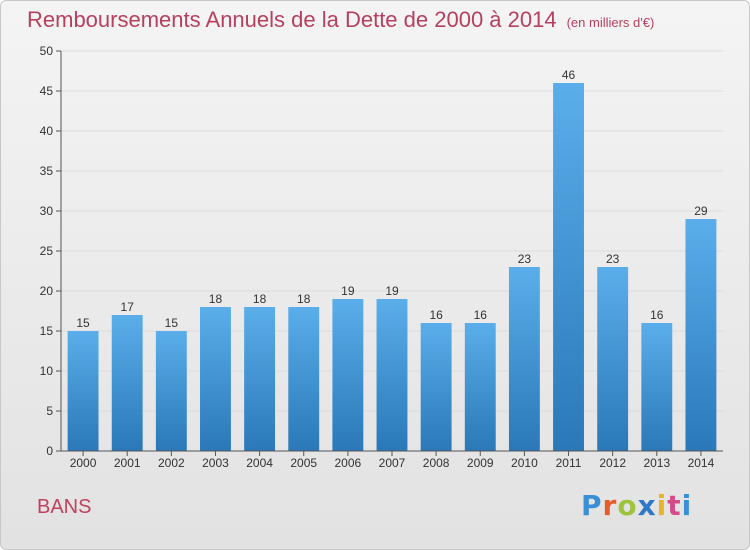 The image size is (750, 550). Describe the element at coordinates (303, 463) in the screenshot. I see `x-tick-label-2005: 2005` at that location.